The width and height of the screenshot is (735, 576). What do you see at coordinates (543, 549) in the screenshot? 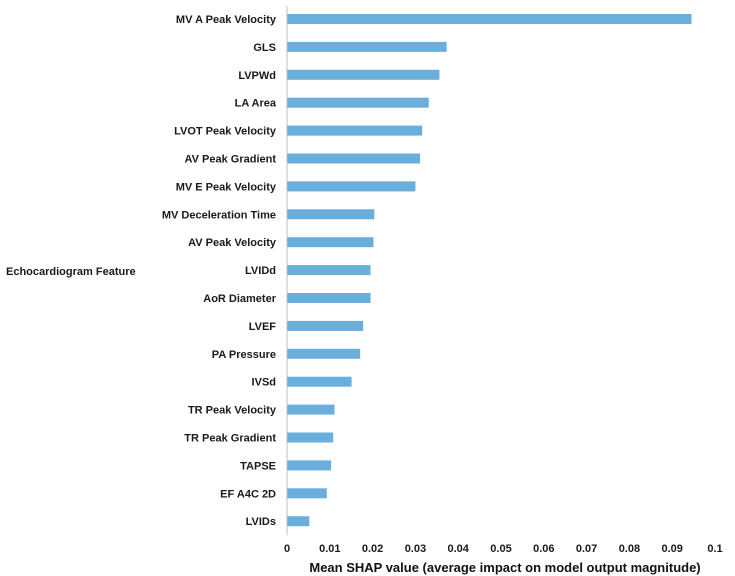
I see `x-tick-label: 0.06` at bounding box center [543, 549].